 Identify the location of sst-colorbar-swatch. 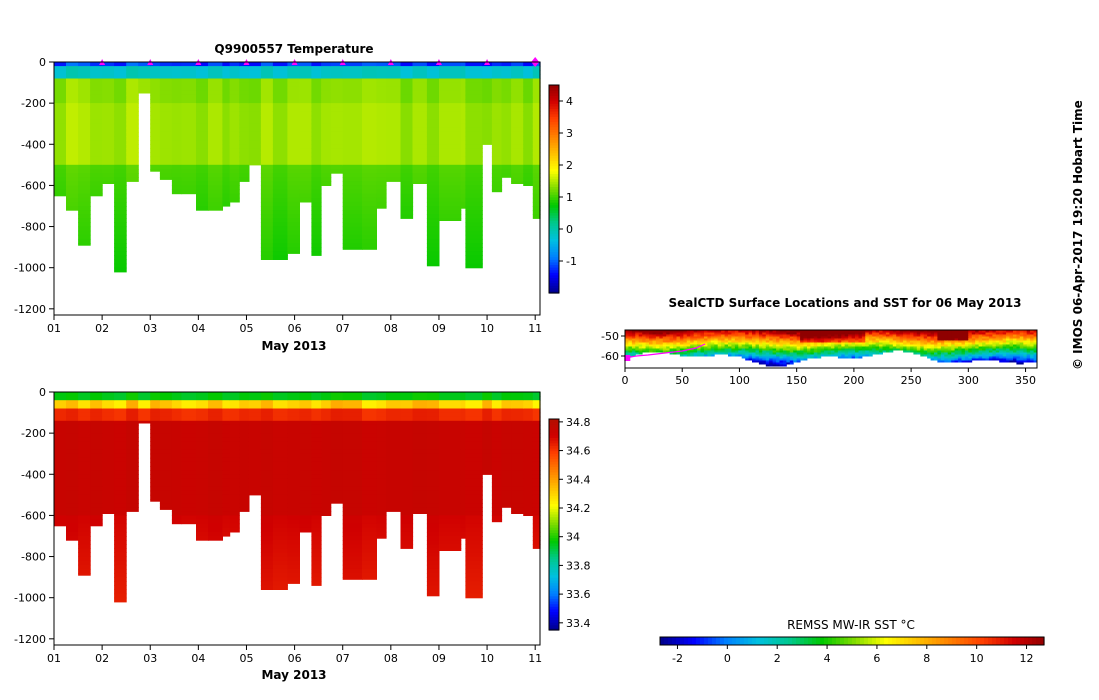
(974, 641).